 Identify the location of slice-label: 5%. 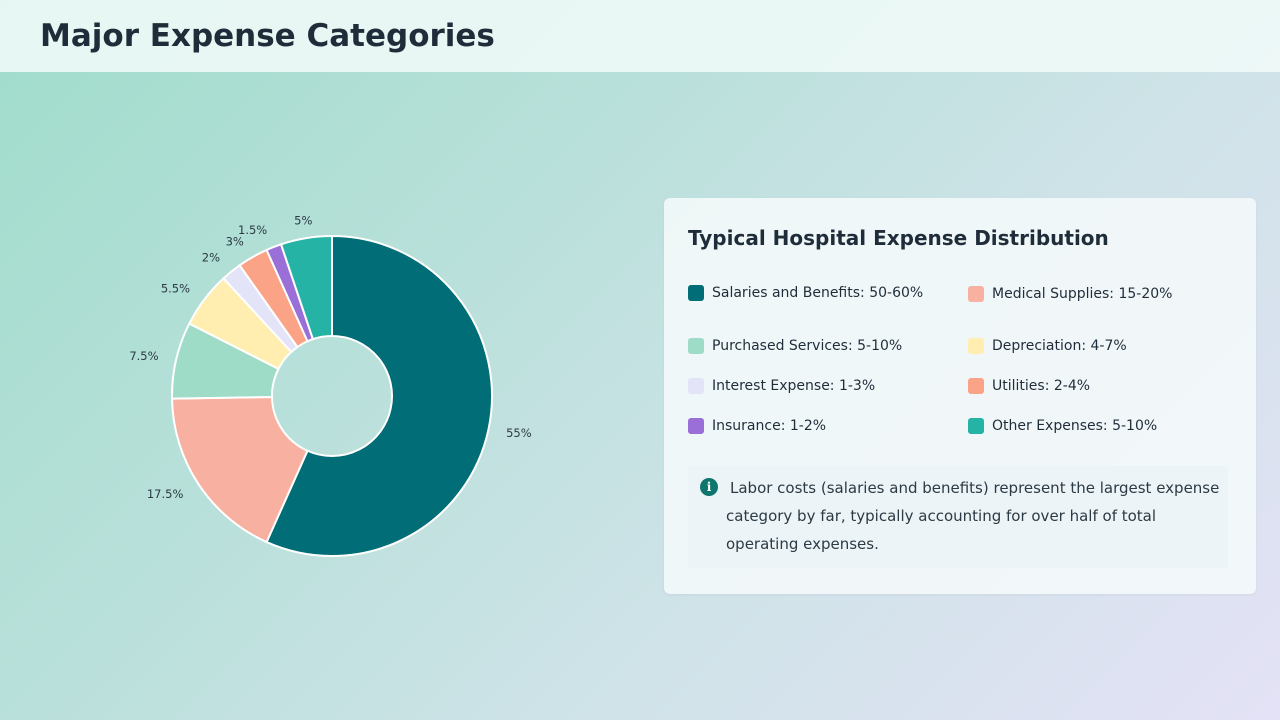
(303, 220).